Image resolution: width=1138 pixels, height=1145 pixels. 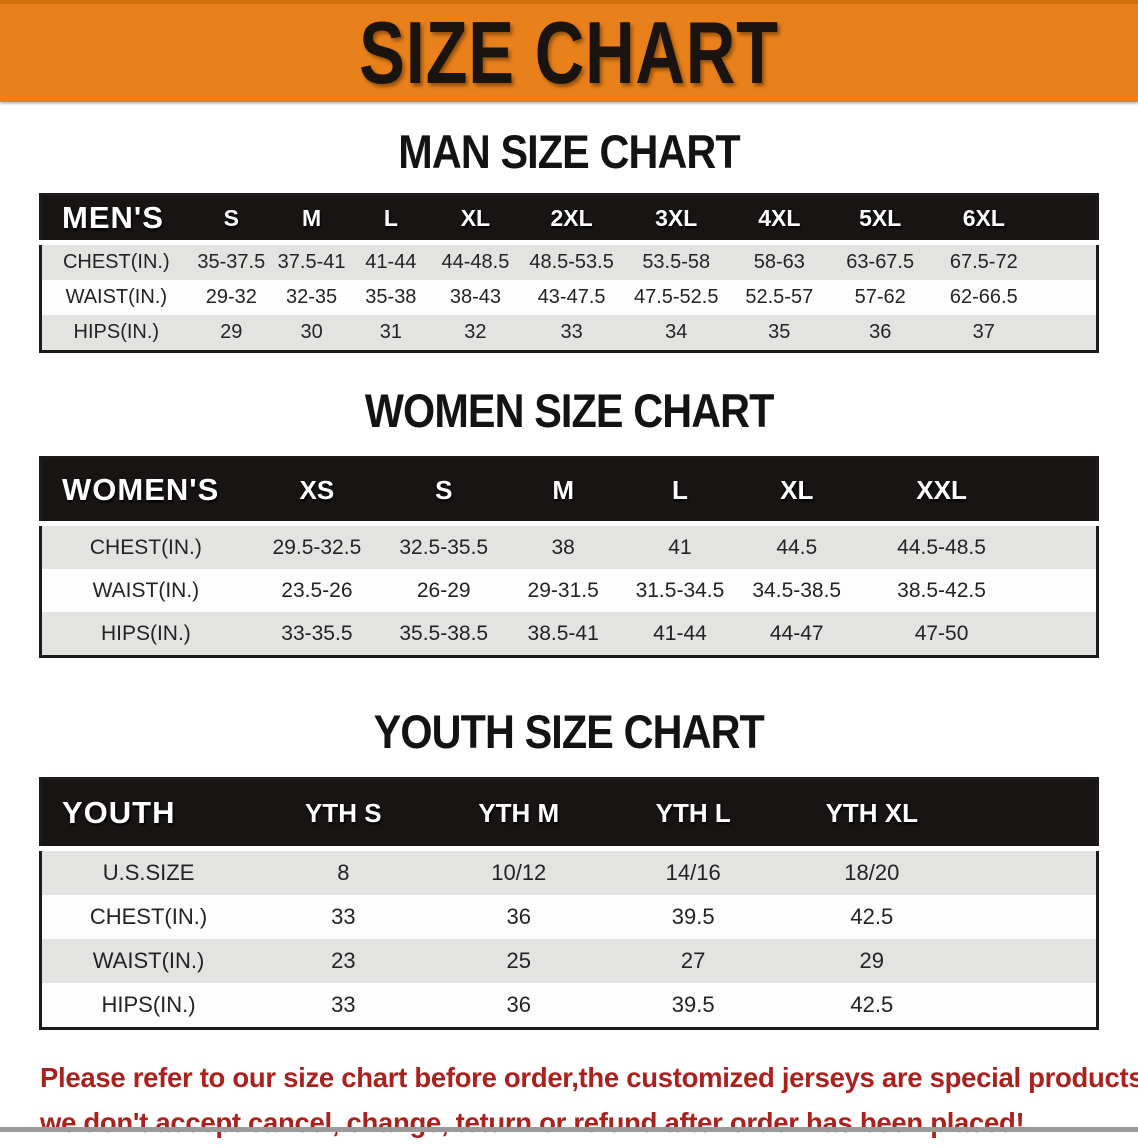 I want to click on youth-section-heading: YOUTH SIZE CHART, so click(x=569, y=731).